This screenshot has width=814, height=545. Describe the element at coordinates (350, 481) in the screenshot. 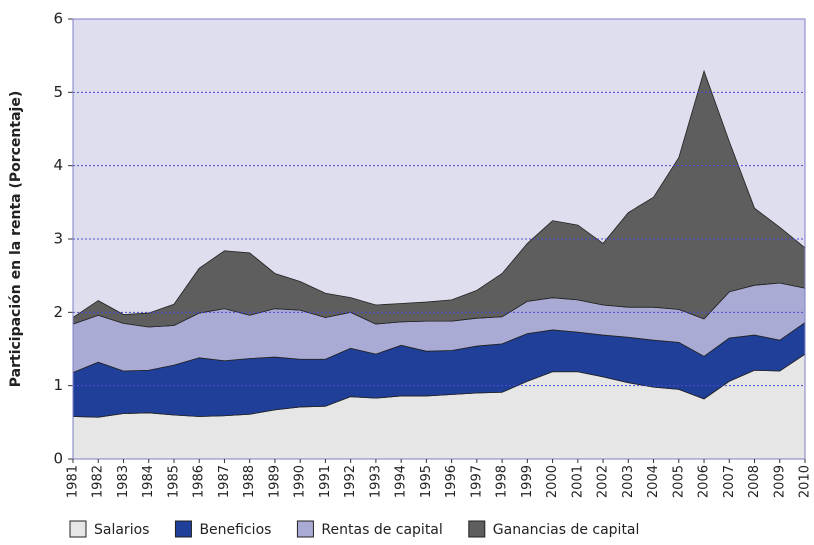

I see `x-tick-label: 1992` at that location.